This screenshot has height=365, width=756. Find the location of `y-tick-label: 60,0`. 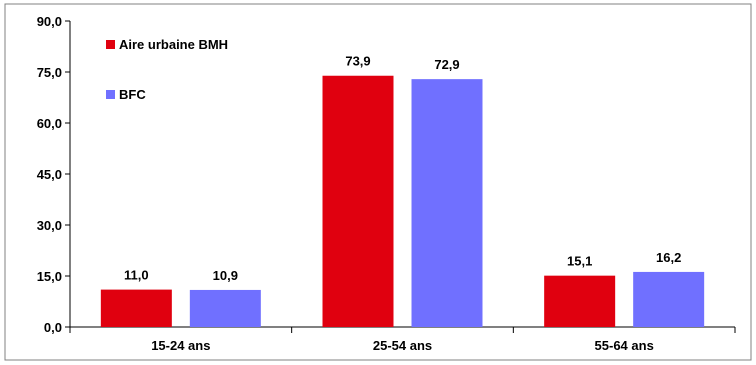

y-tick-label: 60,0 is located at coordinates (49, 123).